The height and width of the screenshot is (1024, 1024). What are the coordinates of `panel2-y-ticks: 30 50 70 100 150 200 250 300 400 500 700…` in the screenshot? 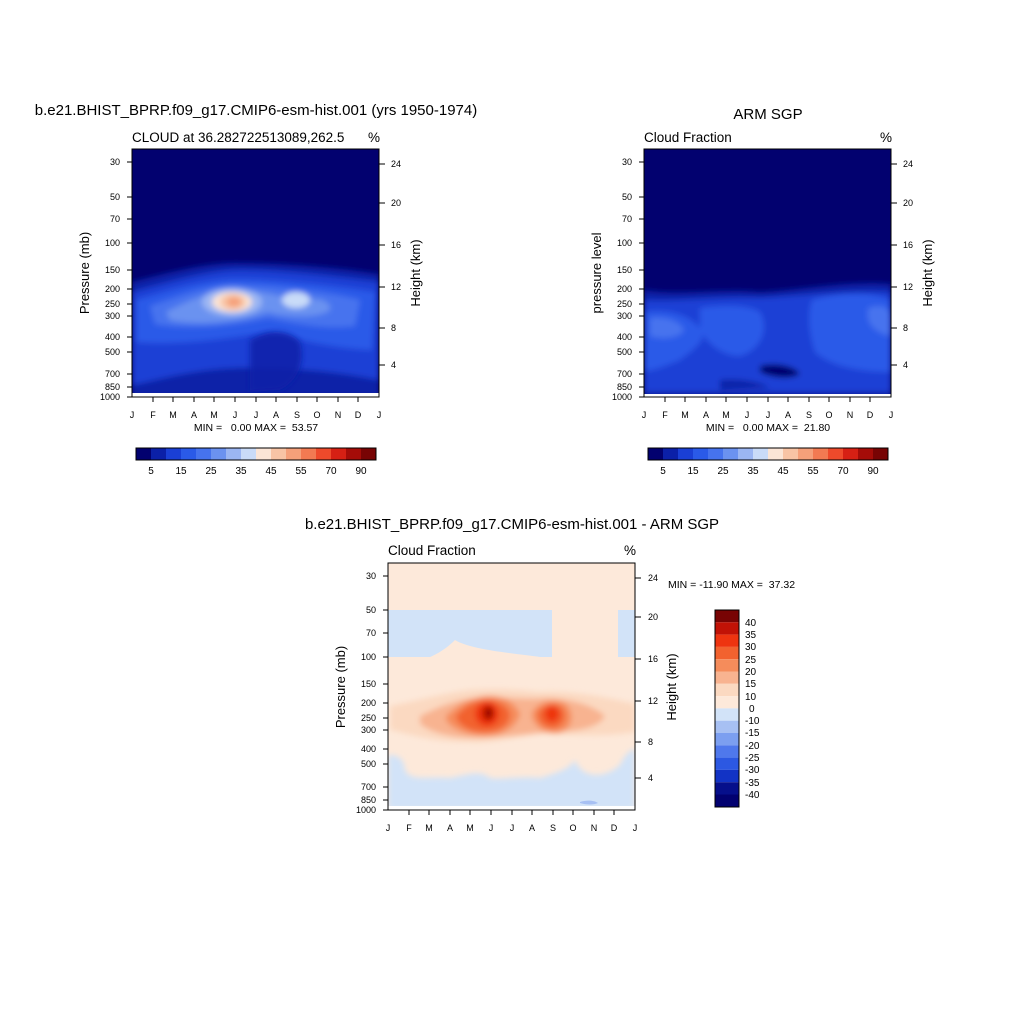 It's located at (622, 279).